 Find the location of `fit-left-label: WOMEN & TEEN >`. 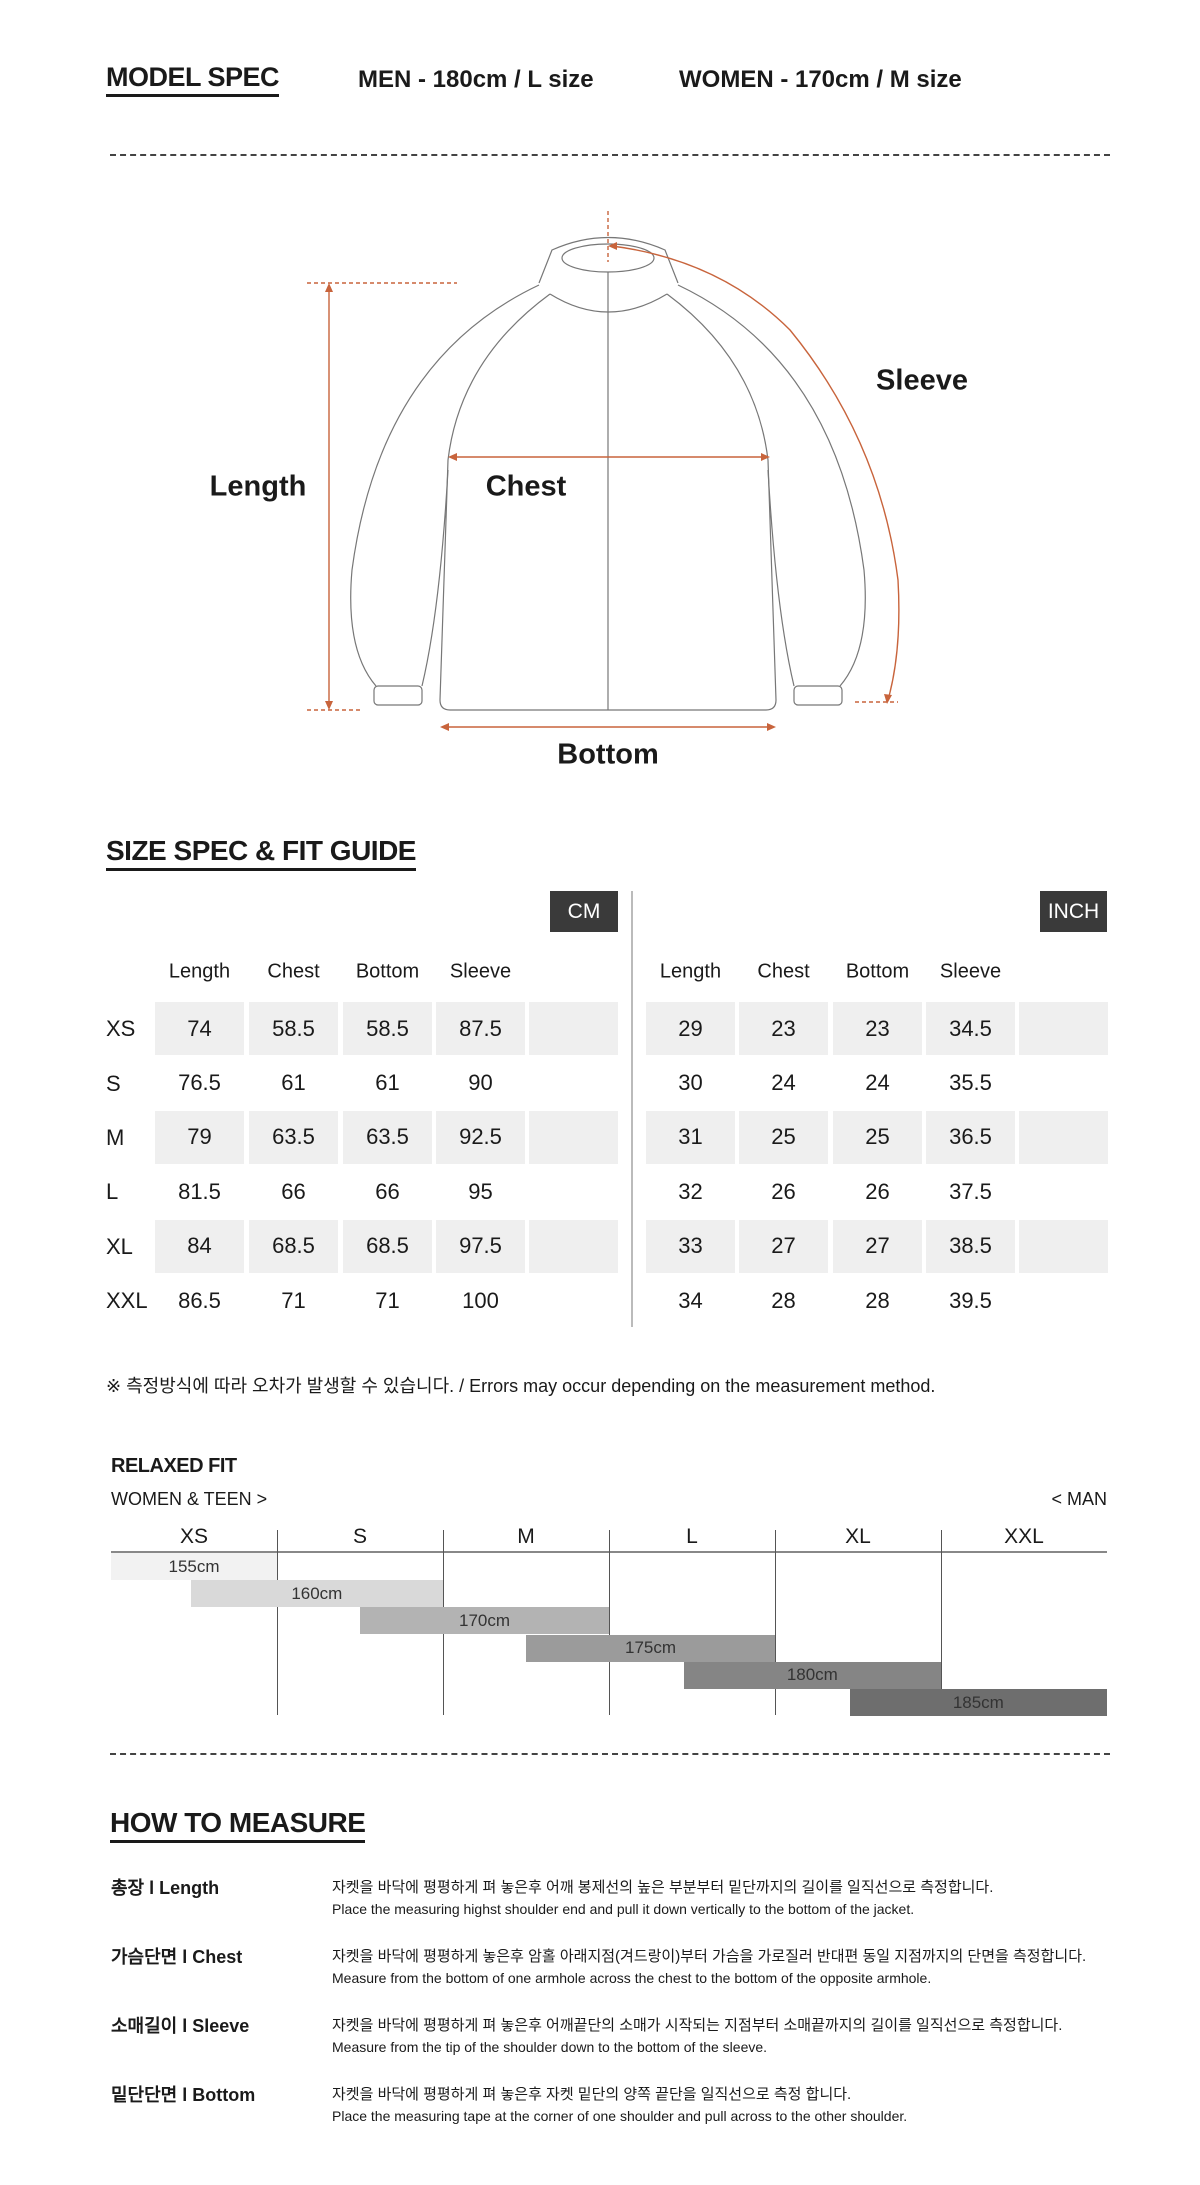

fit-left-label: WOMEN & TEEN > is located at coordinates (189, 1499).